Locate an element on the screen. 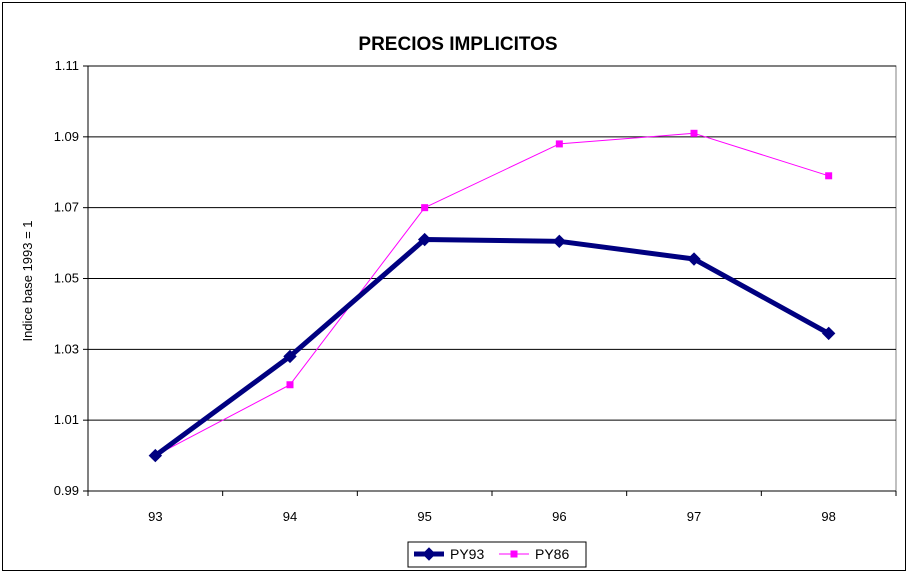 This screenshot has height=577, width=910. x-tick-label: 98 is located at coordinates (828, 516).